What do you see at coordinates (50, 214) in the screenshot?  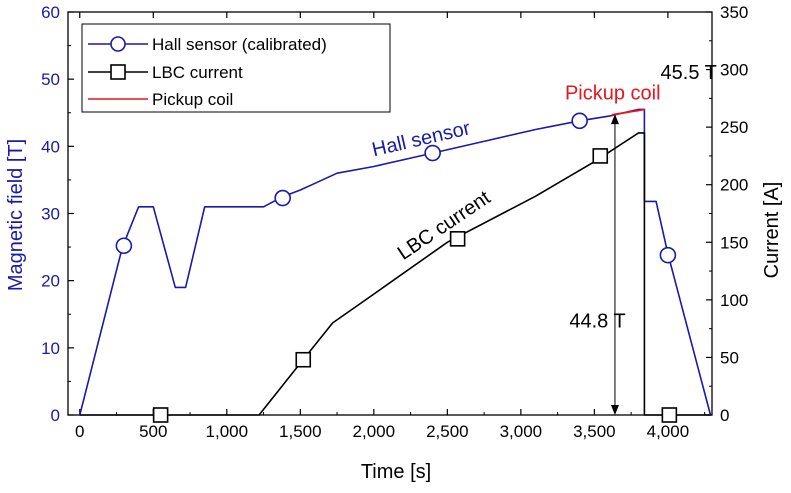 I see `left-tick-label: 30` at bounding box center [50, 214].